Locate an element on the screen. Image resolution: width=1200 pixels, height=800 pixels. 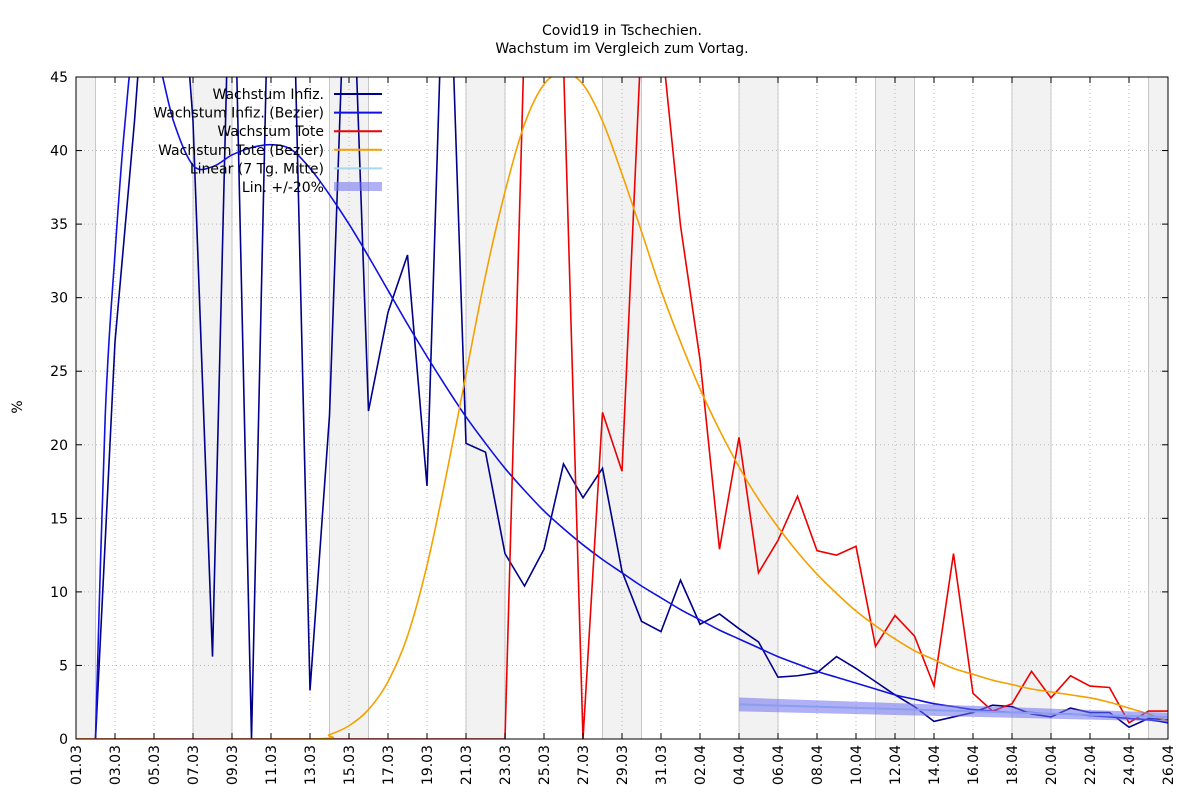
x-tick-label: 12.04 is located at coordinates (896, 765).